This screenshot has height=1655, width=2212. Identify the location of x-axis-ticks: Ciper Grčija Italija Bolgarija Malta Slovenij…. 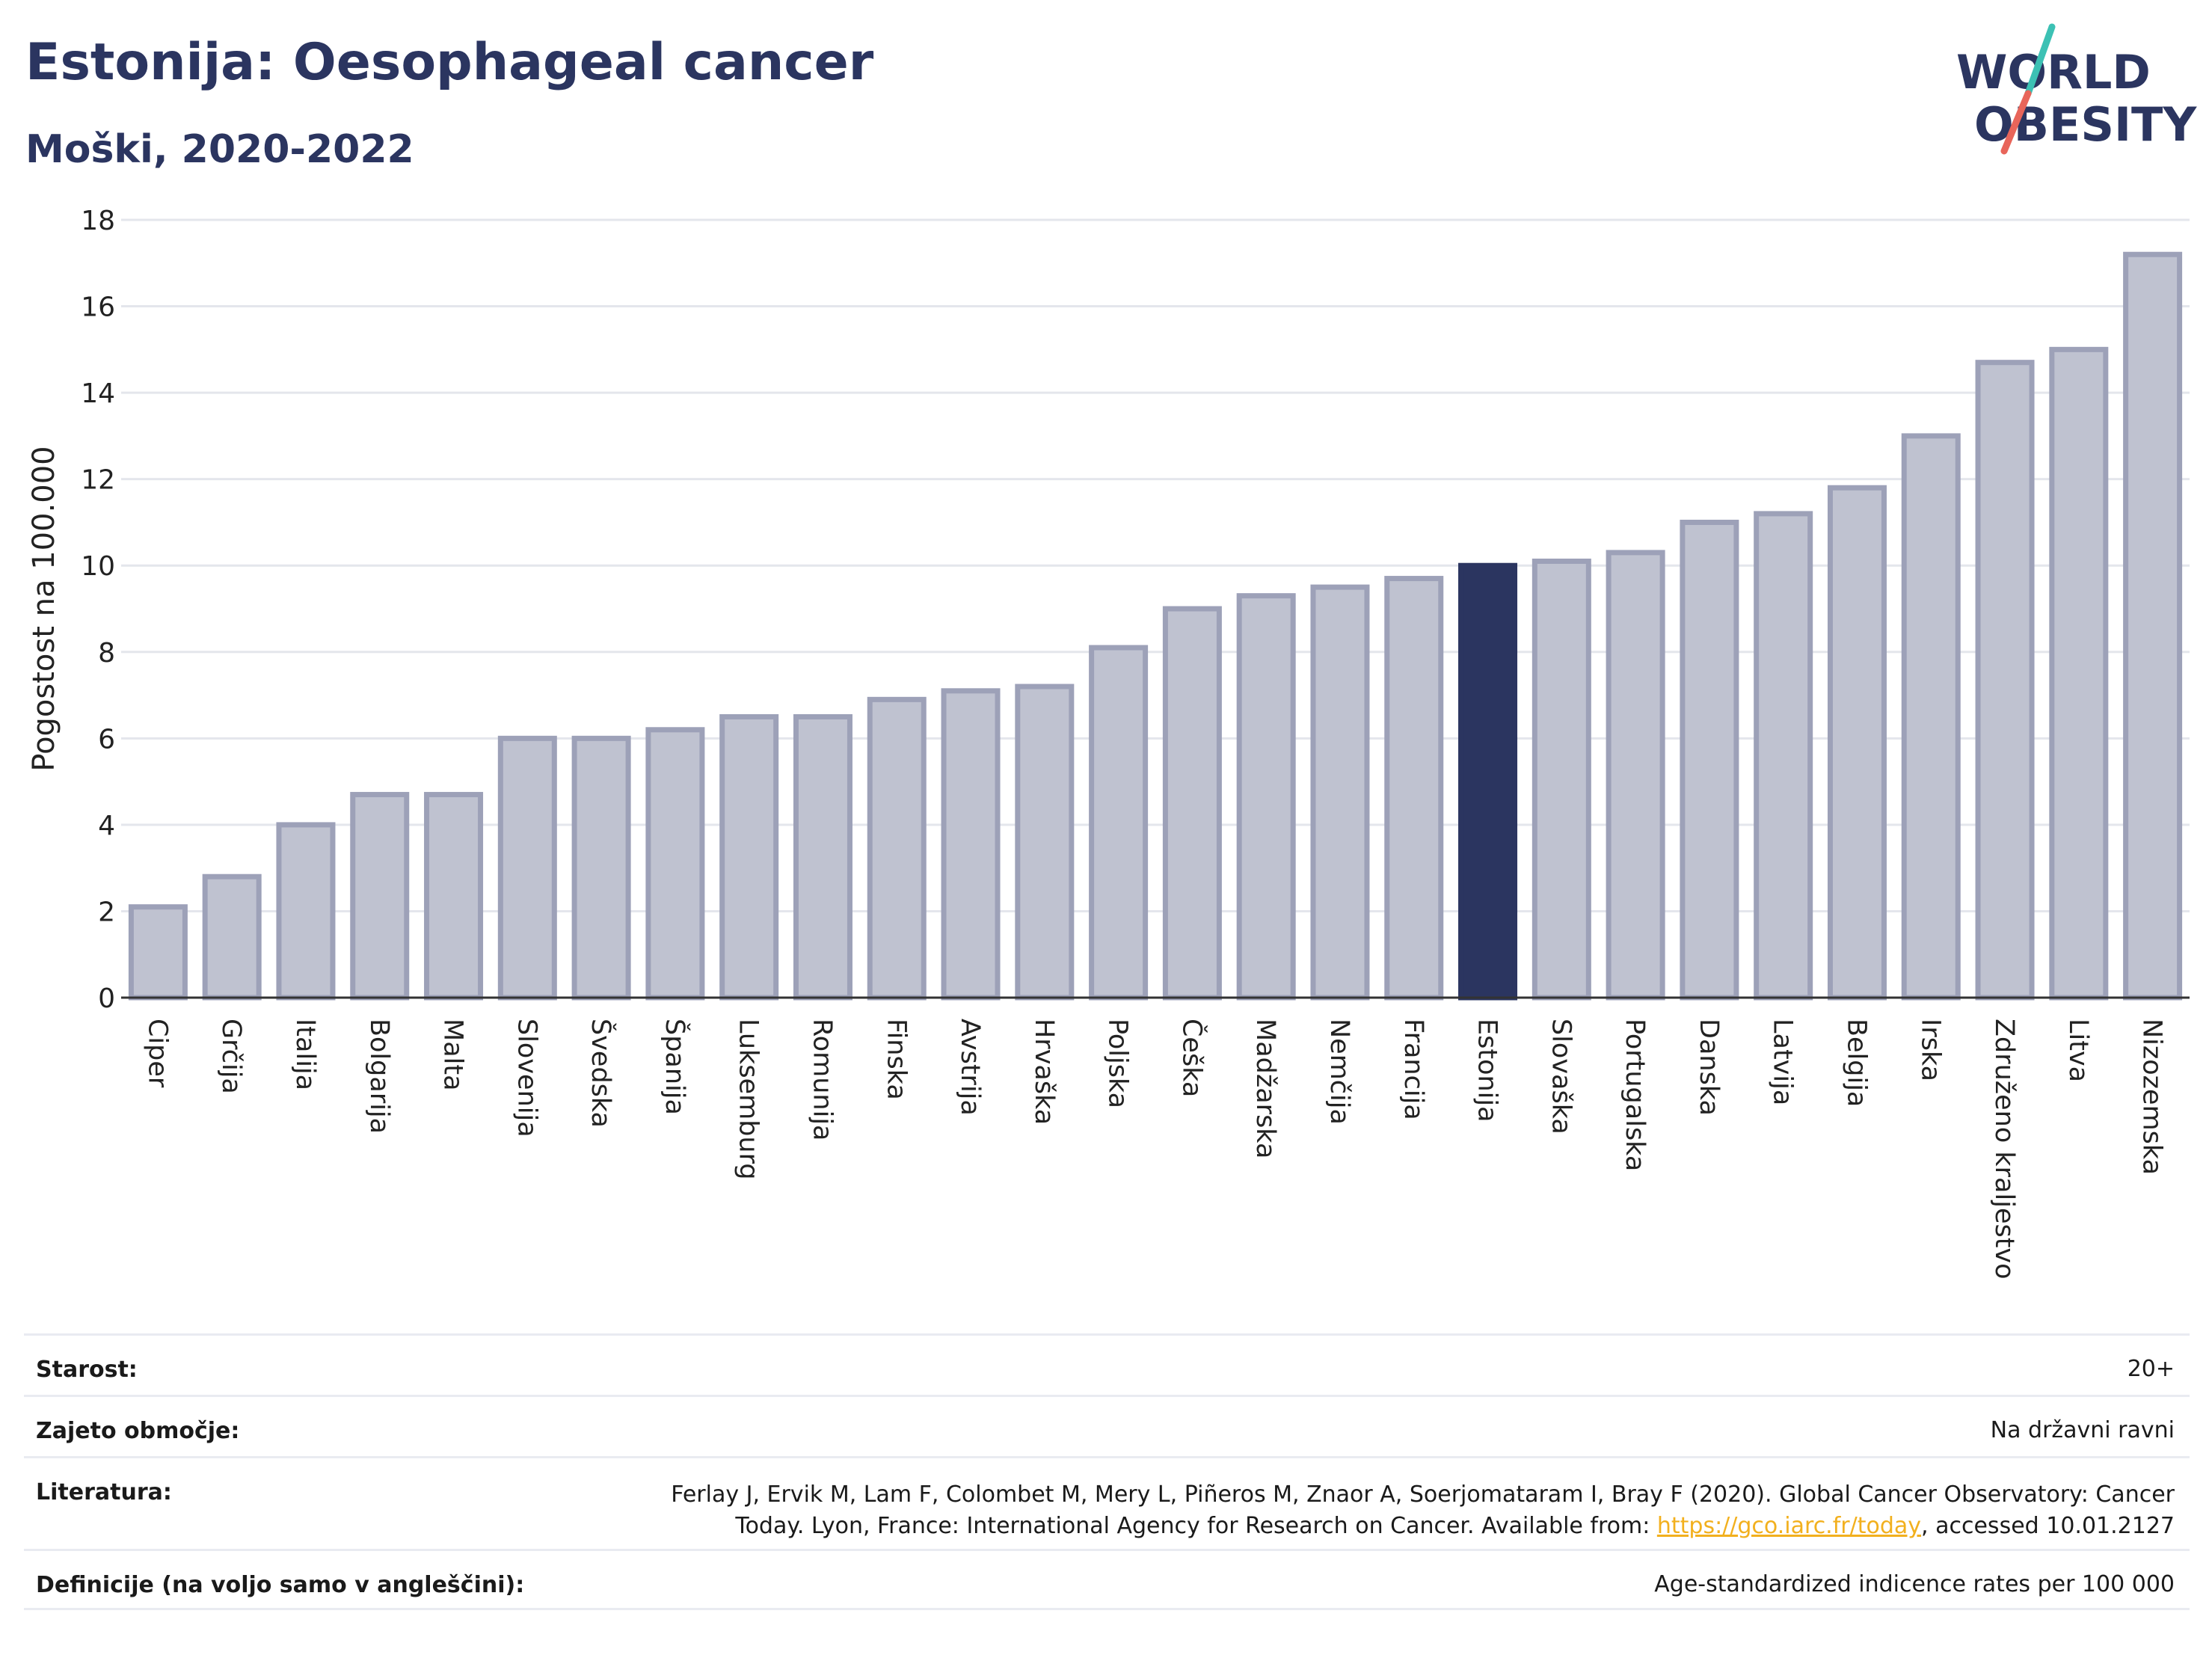
(1154, 1149).